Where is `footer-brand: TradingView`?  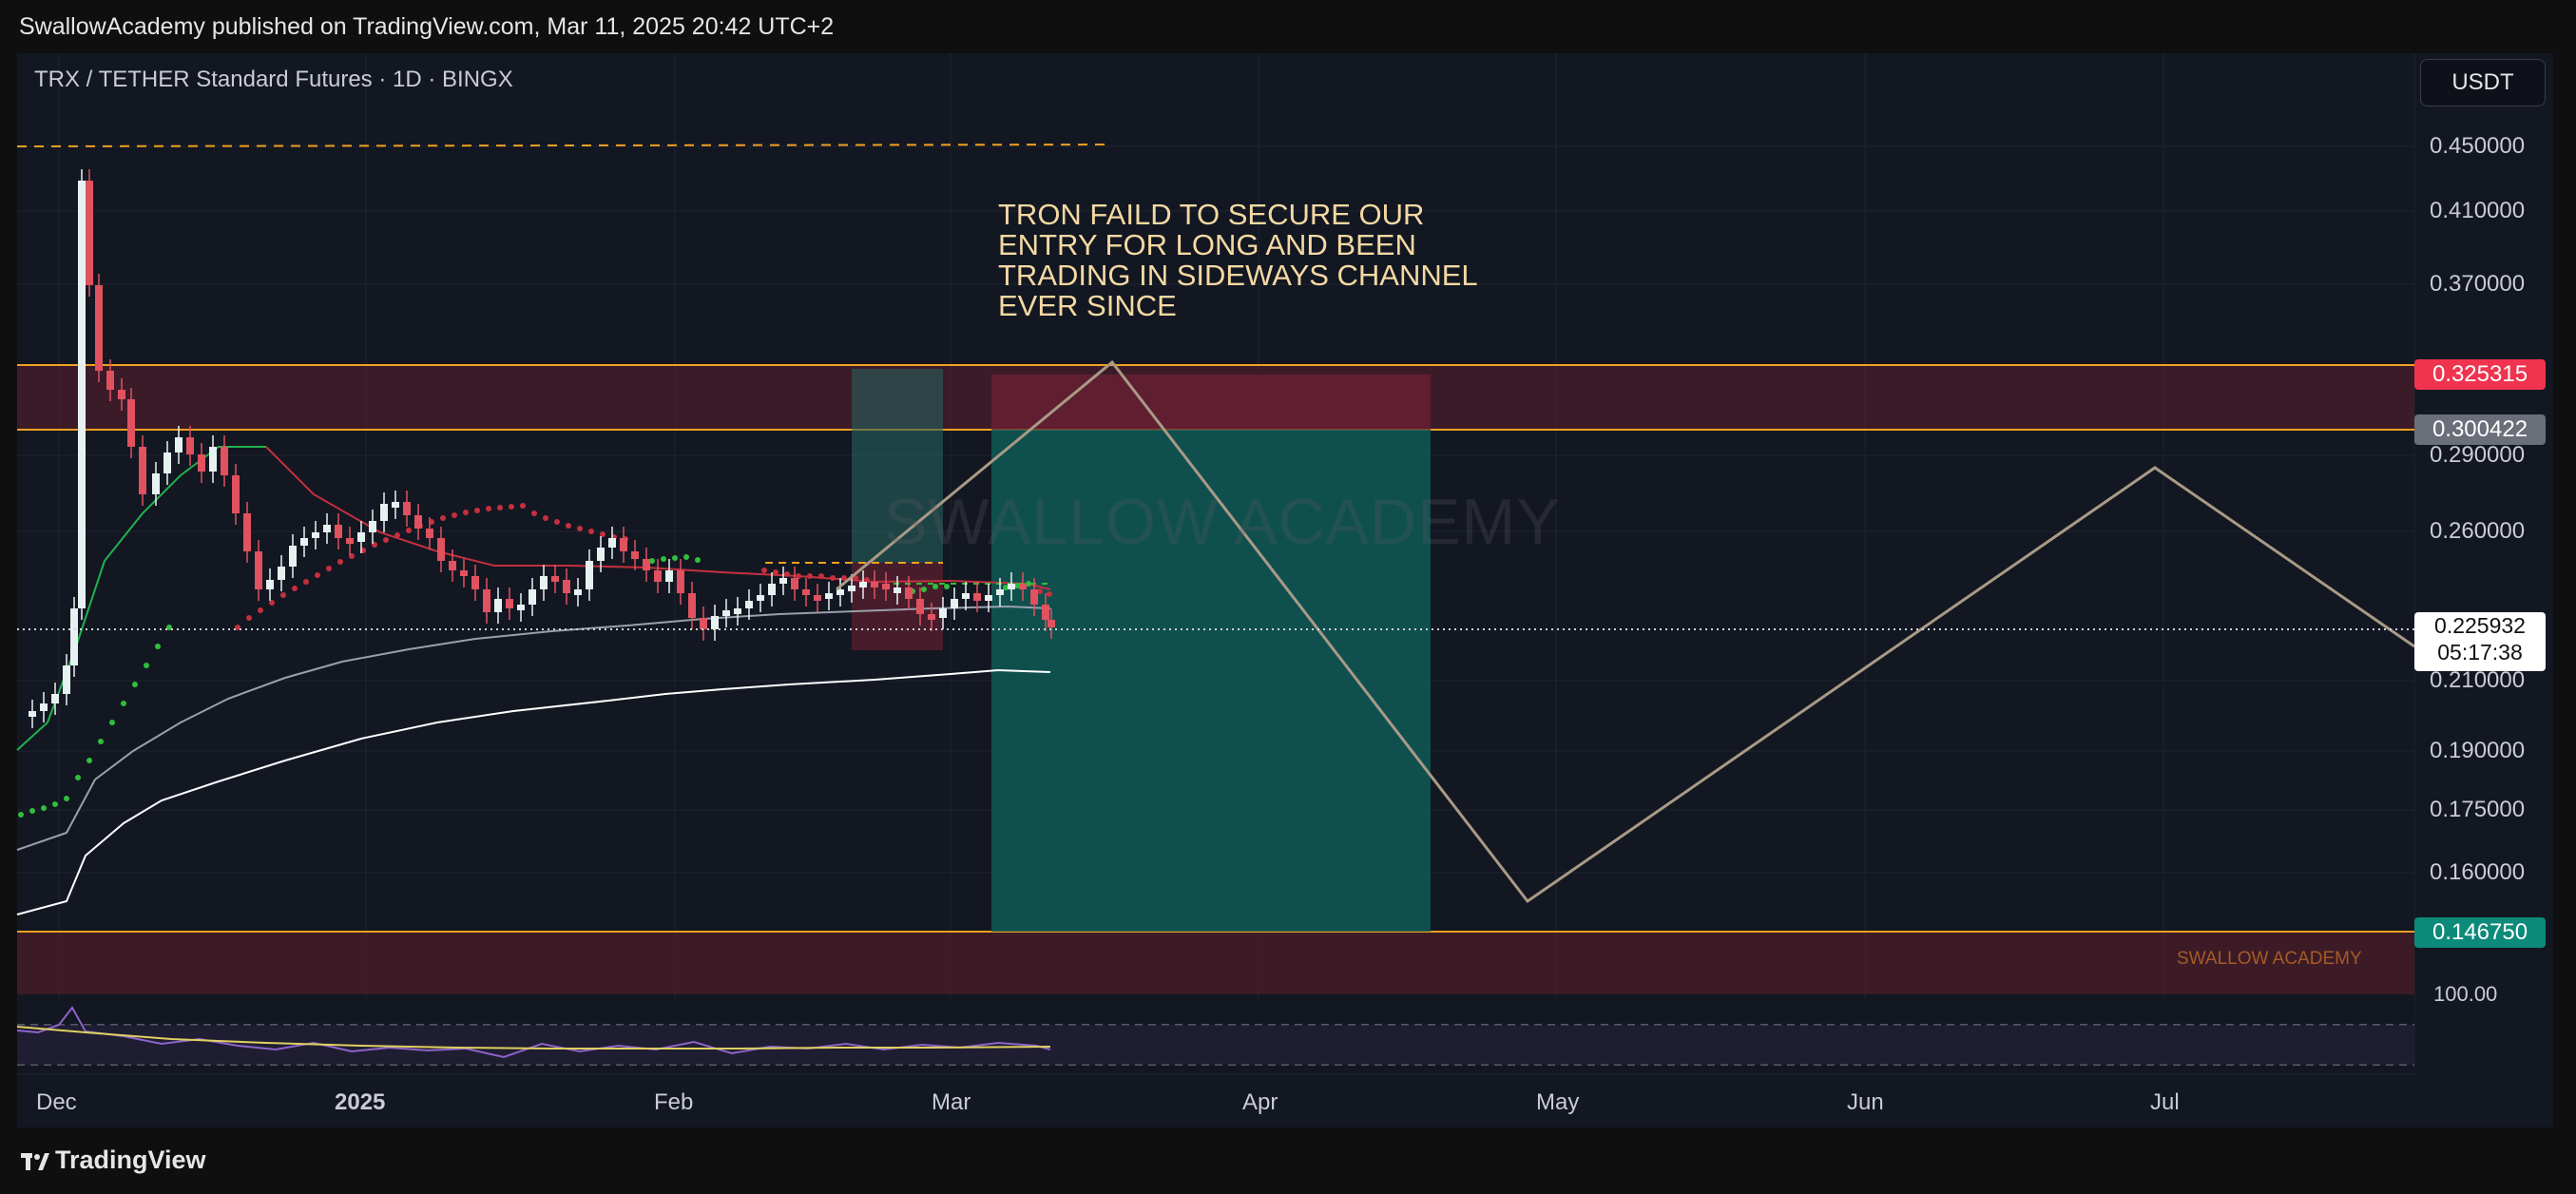 footer-brand: TradingView is located at coordinates (131, 1160).